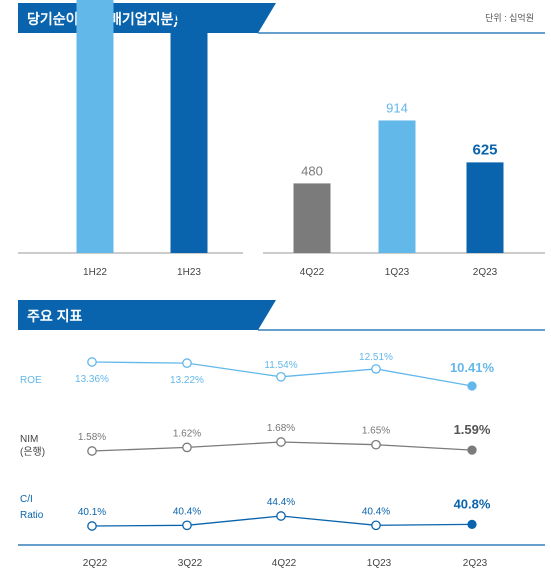 Image resolution: width=551 pixels, height=579 pixels. What do you see at coordinates (397, 272) in the screenshot?
I see `quarterly-category-label-1Q23: 1Q23` at bounding box center [397, 272].